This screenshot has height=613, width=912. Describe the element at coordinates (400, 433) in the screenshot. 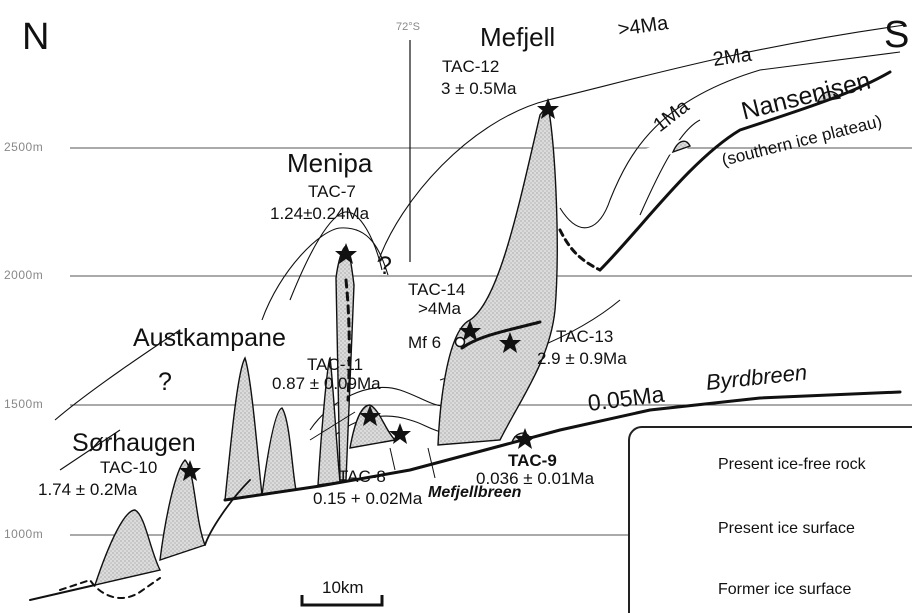

I see `star-tac8` at that location.